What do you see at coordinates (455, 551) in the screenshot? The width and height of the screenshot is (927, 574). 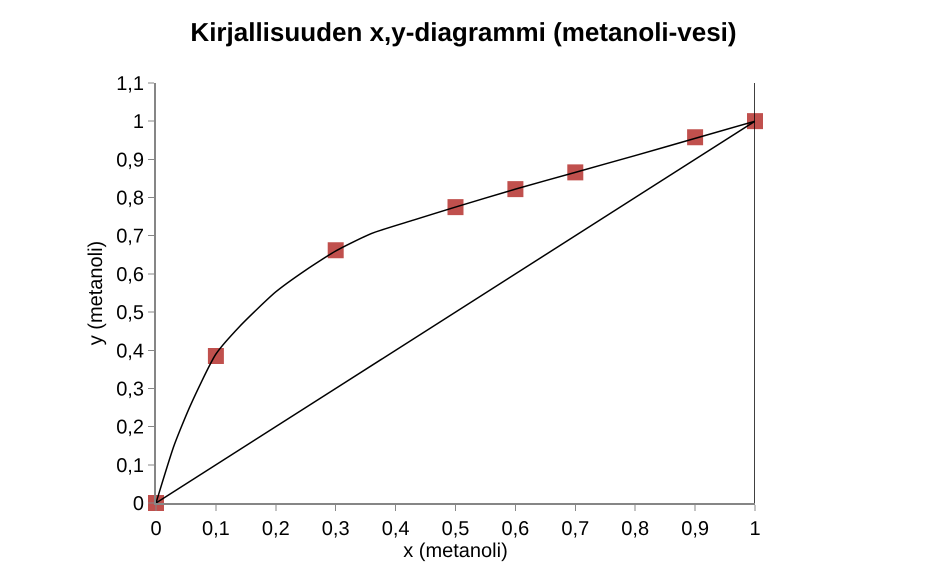 I see `x-axis-title: x (metanoli)` at bounding box center [455, 551].